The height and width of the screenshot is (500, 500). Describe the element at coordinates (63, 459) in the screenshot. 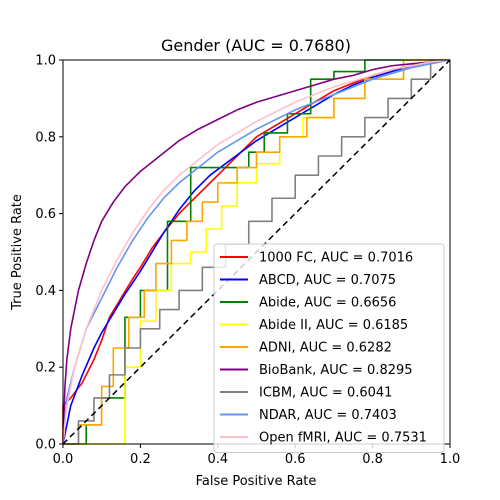

I see `x-tick-label: 0.0` at that location.